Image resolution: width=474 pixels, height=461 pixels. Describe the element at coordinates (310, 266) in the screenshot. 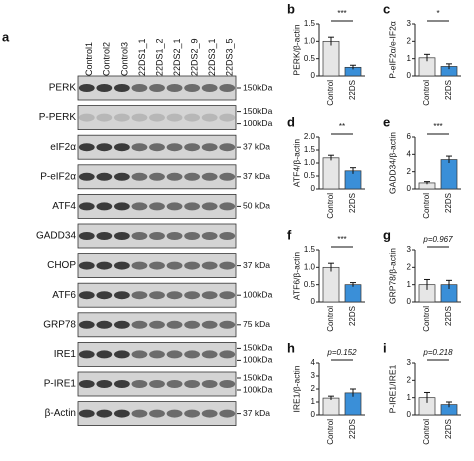

I see `y-tick-label: 1.0` at that location.